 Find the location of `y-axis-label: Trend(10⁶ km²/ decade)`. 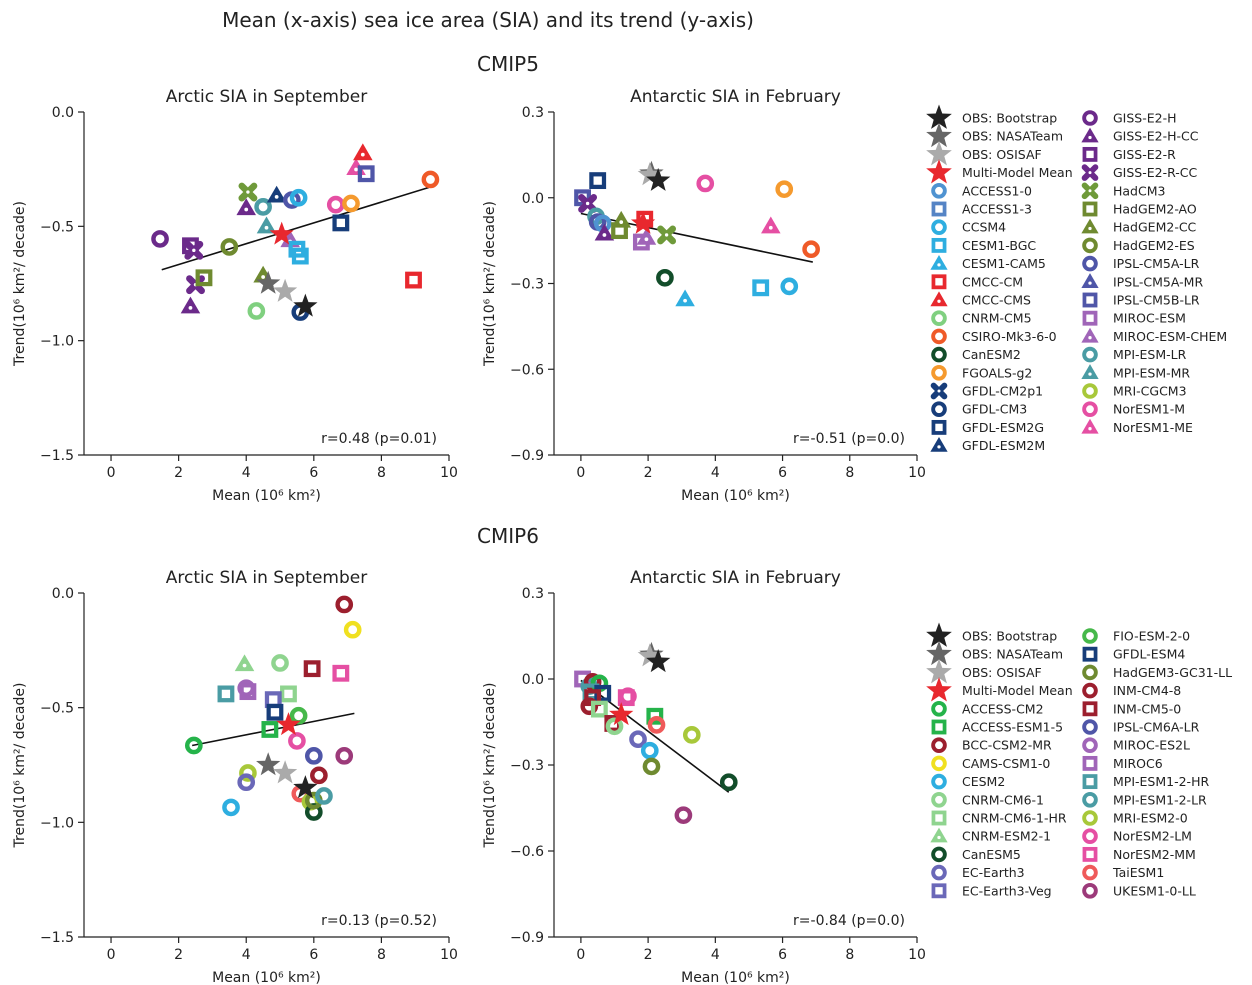

y-axis-label: Trend(10⁶ km²/ decade) is located at coordinates (490, 284).